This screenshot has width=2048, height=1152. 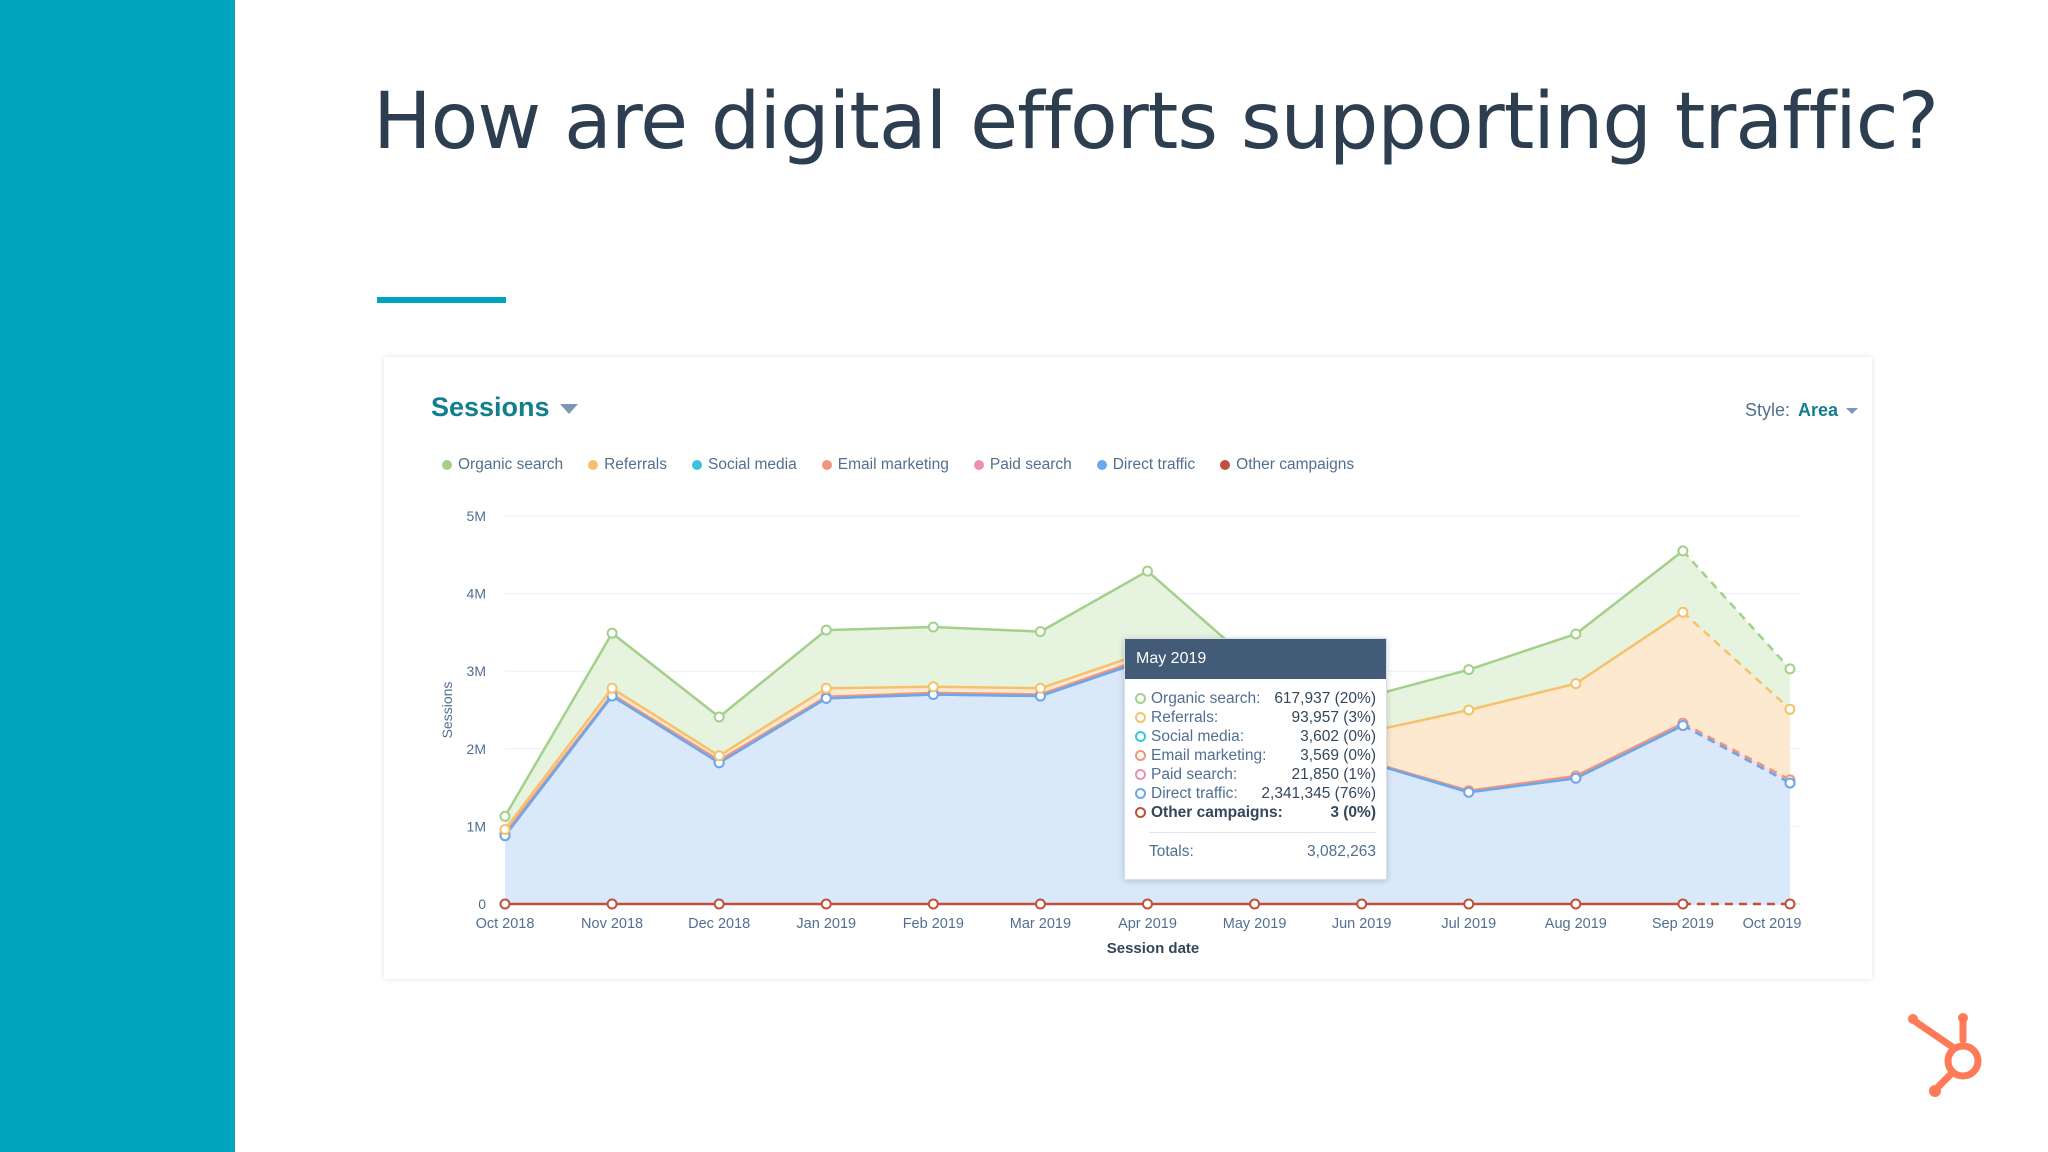 I want to click on tooltip-row-label: Other campaigns:, so click(x=1217, y=812).